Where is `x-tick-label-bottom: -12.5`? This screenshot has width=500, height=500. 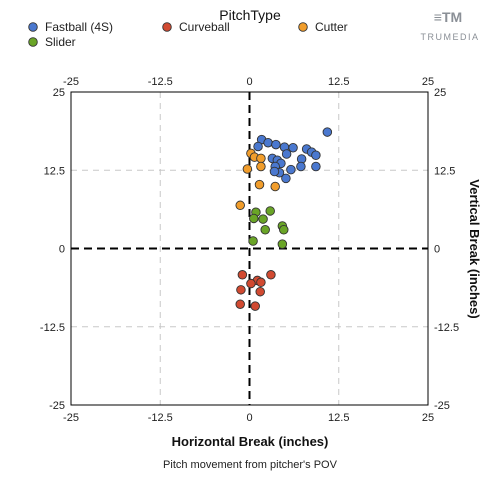
x-tick-label-bottom: -12.5 is located at coordinates (160, 418).